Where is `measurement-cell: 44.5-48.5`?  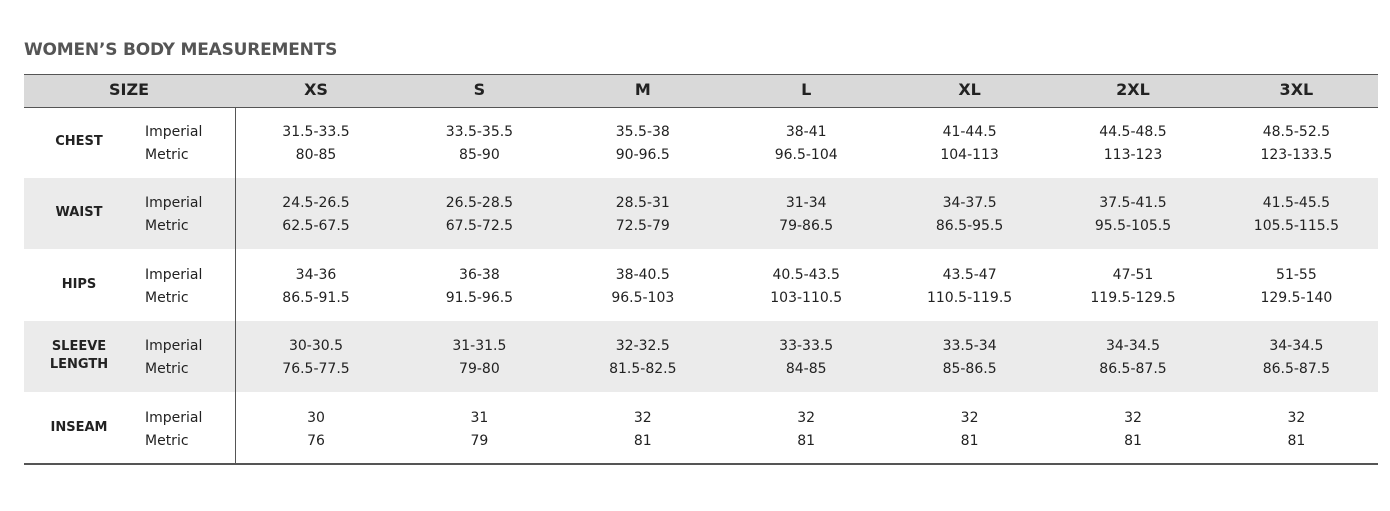
measurement-cell: 44.5-48.5 is located at coordinates (1133, 132).